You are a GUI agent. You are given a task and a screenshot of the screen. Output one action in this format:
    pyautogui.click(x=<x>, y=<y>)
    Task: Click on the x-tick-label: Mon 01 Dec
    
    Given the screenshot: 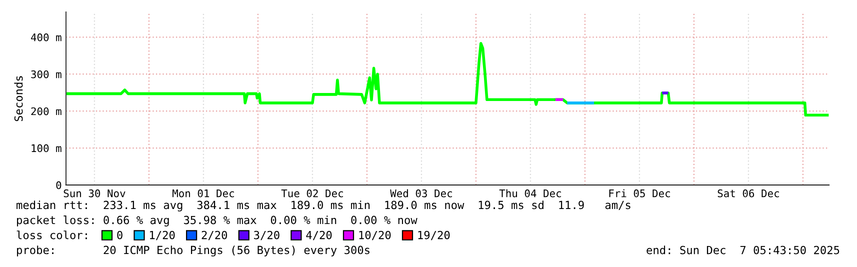 What is the action you would take?
    pyautogui.click(x=203, y=193)
    